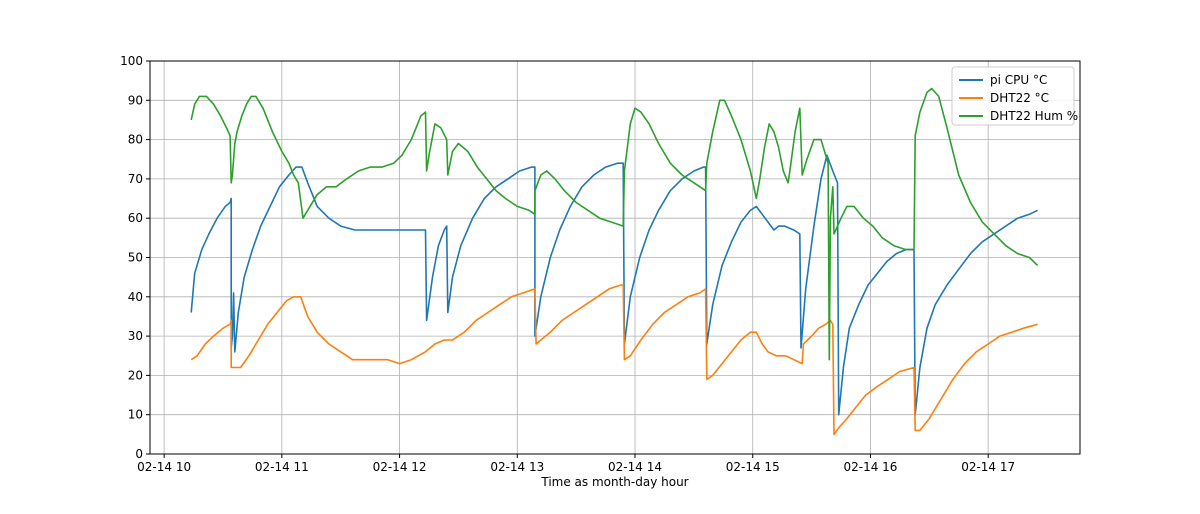 This screenshot has width=1200, height=514. What do you see at coordinates (135, 140) in the screenshot?
I see `y-tick-label: 80` at bounding box center [135, 140].